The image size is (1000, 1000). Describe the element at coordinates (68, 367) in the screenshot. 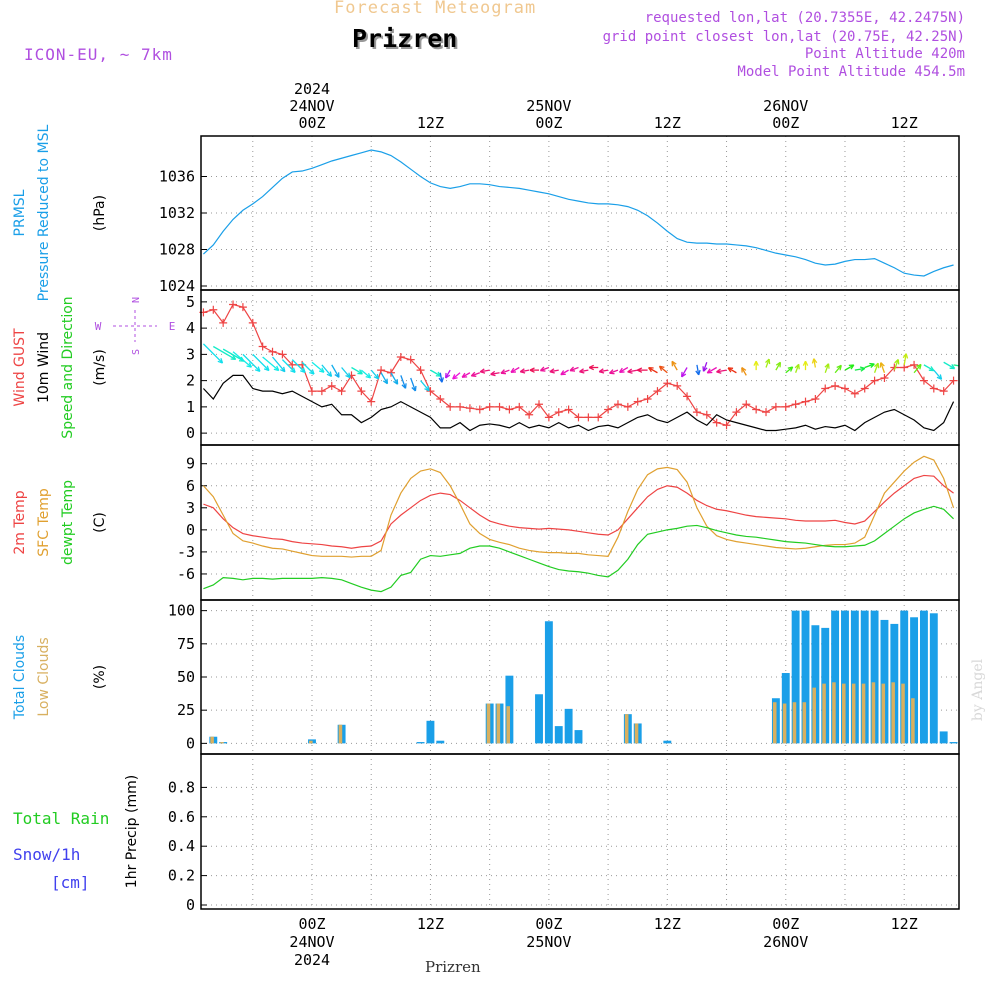

I see `panel-label: Speed and Direction` at that location.